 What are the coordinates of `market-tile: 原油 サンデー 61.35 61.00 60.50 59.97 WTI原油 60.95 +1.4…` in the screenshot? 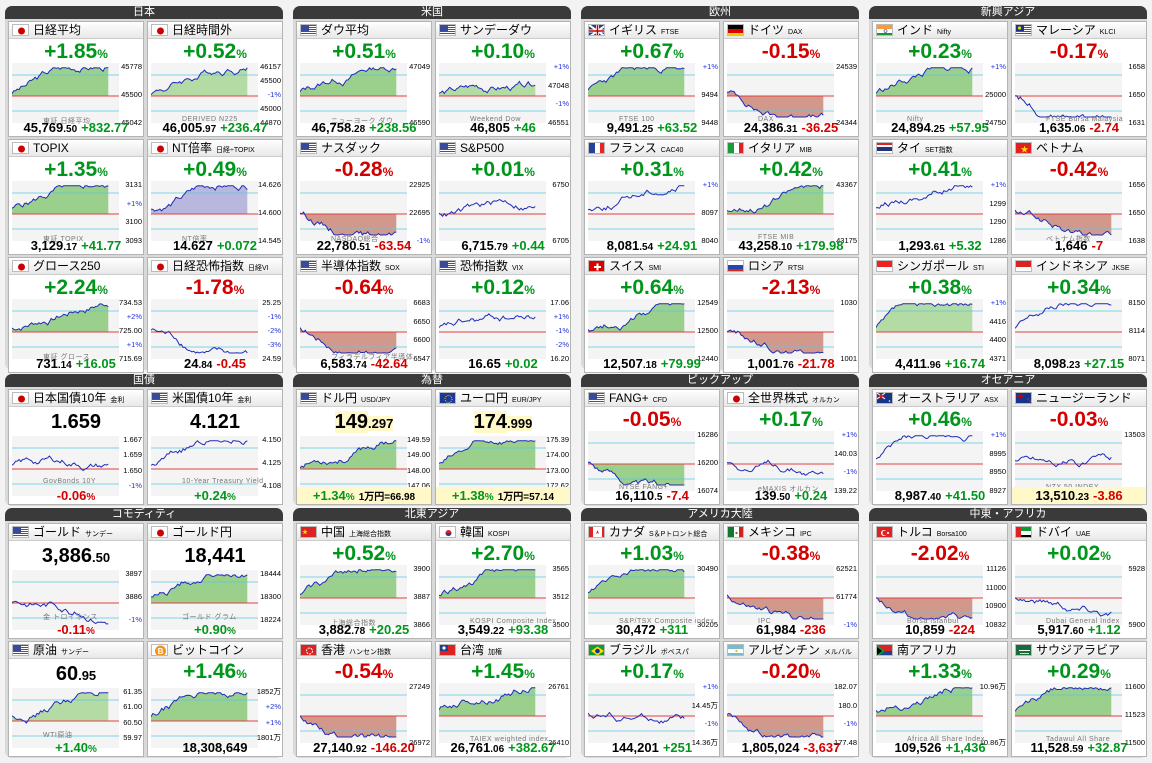 It's located at (76, 699).